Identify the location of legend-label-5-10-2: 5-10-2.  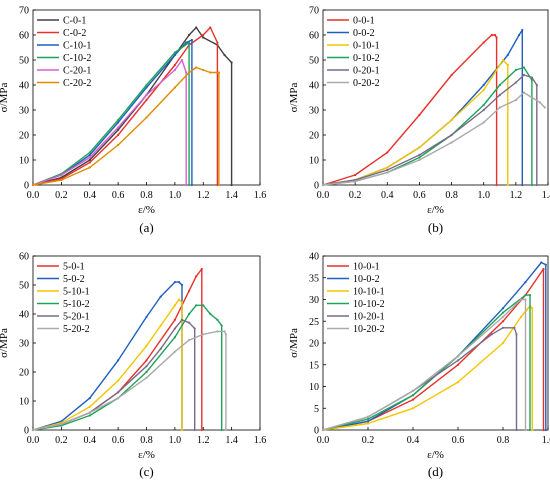
(76, 304).